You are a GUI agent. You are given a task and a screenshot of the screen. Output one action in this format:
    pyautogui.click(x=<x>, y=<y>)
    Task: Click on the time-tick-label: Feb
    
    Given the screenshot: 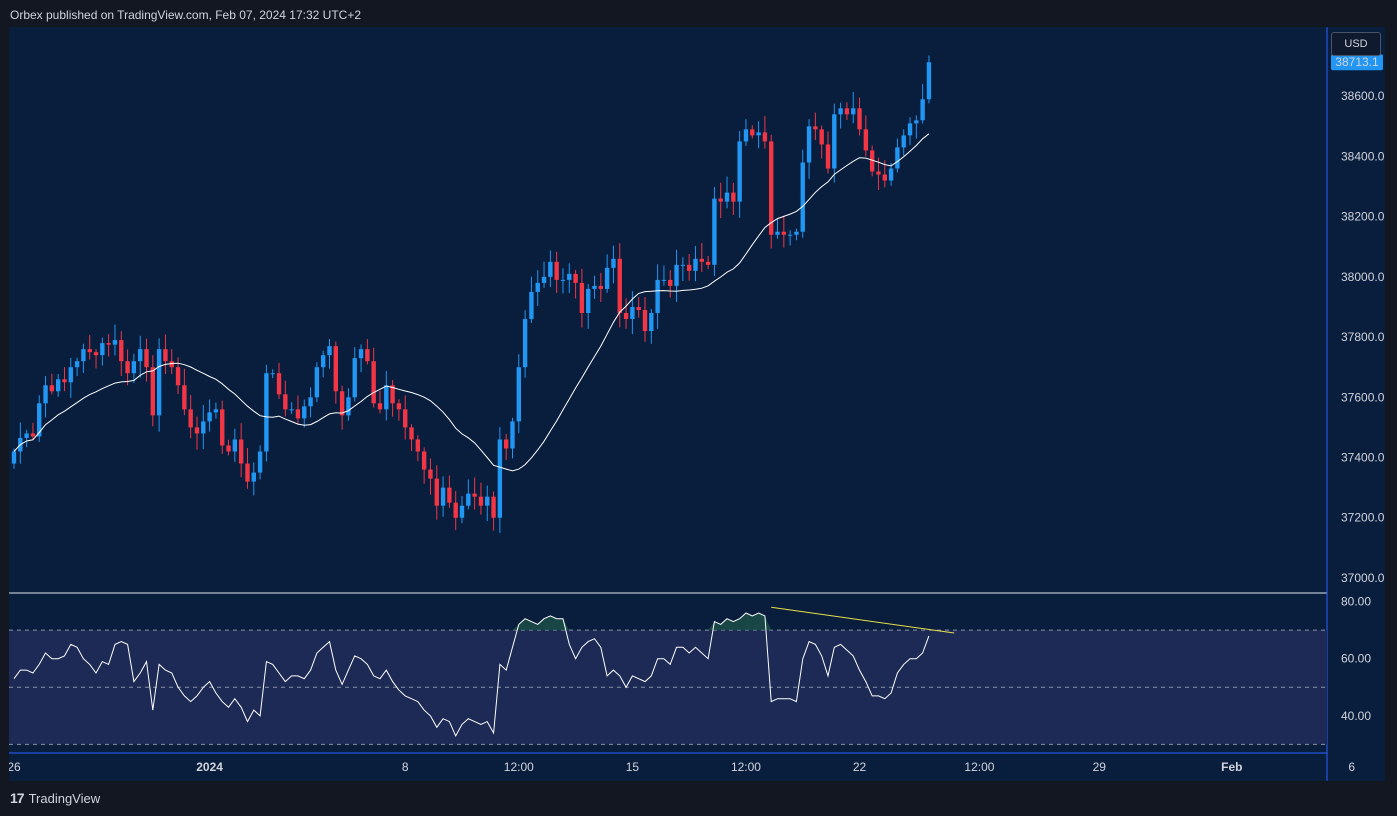 What is the action you would take?
    pyautogui.click(x=1231, y=767)
    